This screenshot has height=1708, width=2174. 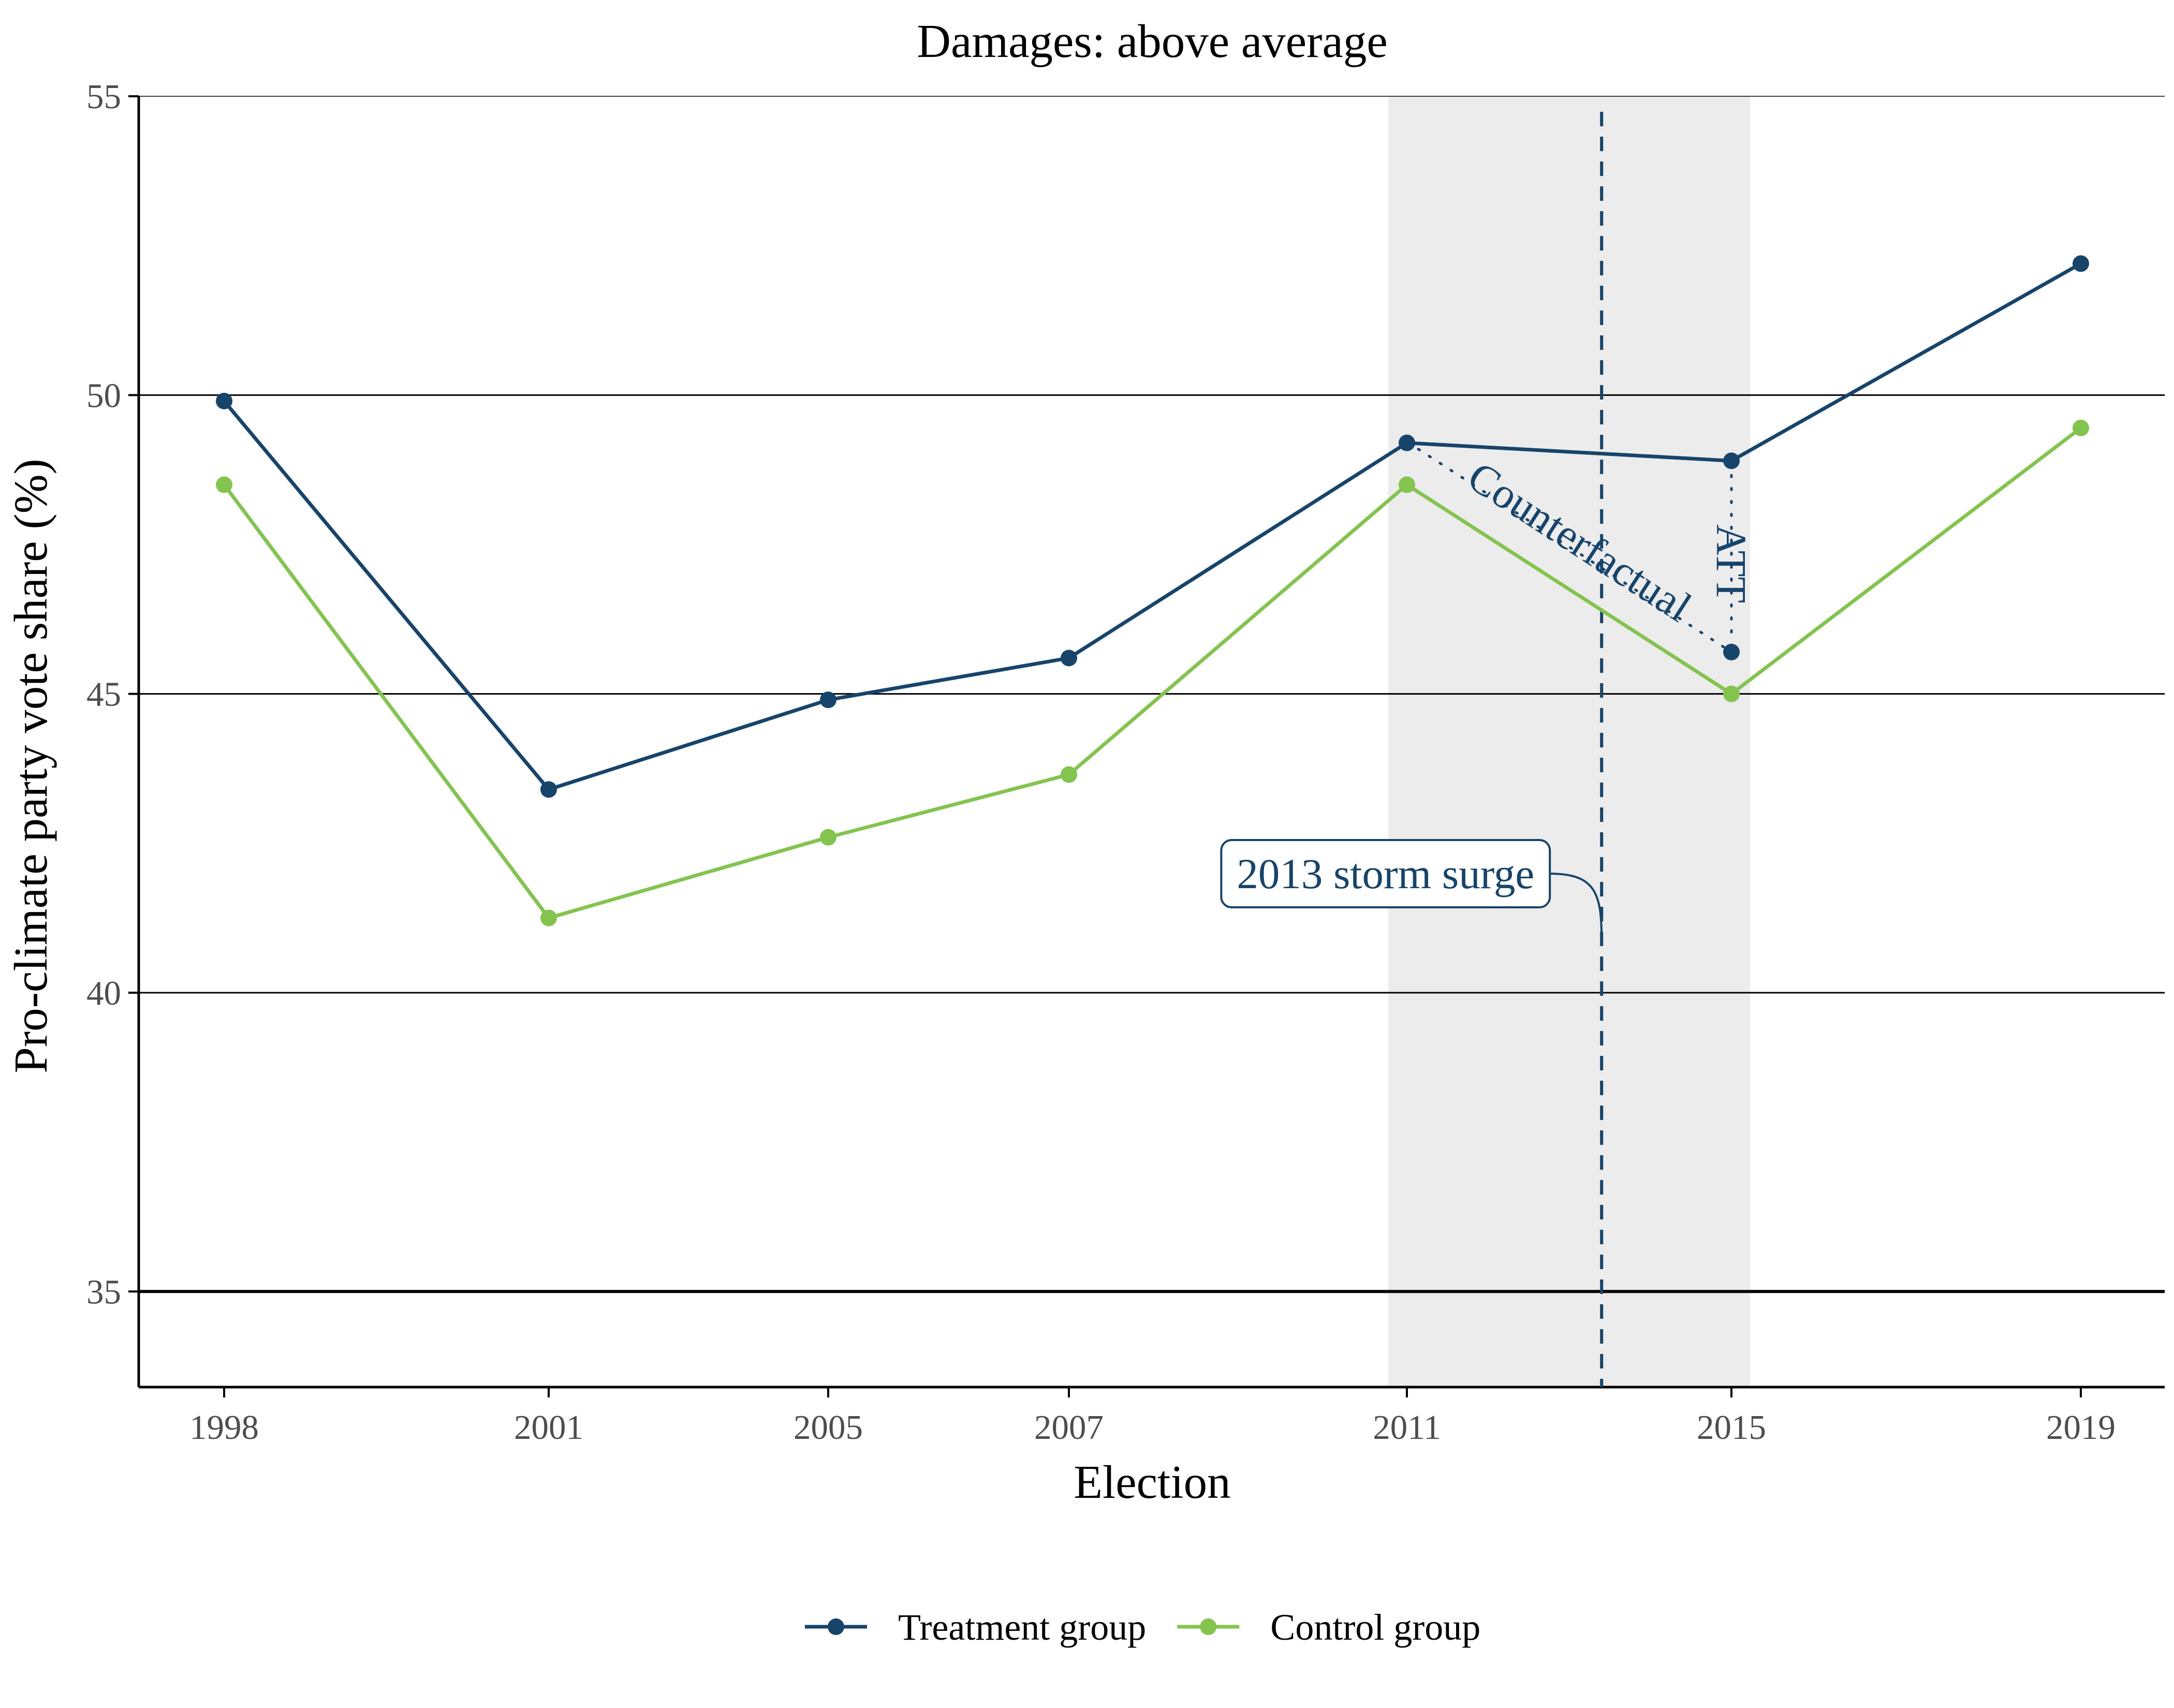 What do you see at coordinates (1575, 551) in the screenshot?
I see `counterfactual-line` at bounding box center [1575, 551].